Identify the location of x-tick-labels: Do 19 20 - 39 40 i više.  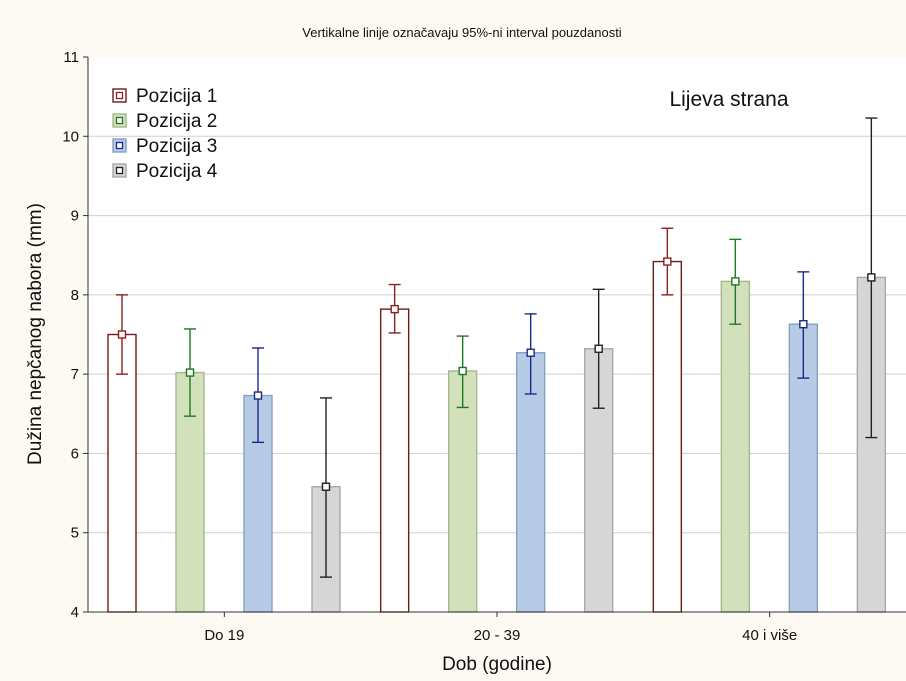
(500, 628).